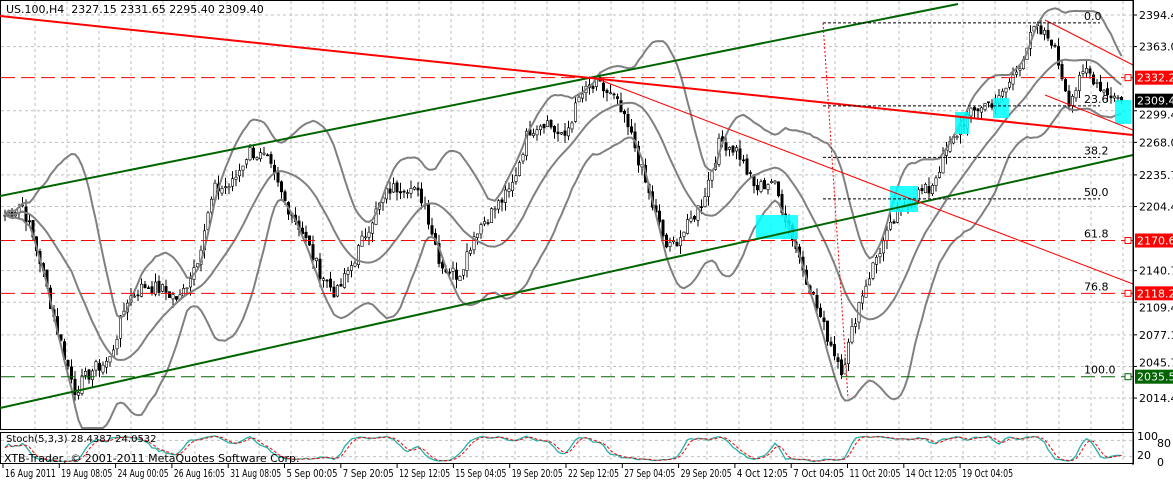  What do you see at coordinates (649, 473) in the screenshot?
I see `time-tick-label: 27 Sep 04:05` at bounding box center [649, 473].